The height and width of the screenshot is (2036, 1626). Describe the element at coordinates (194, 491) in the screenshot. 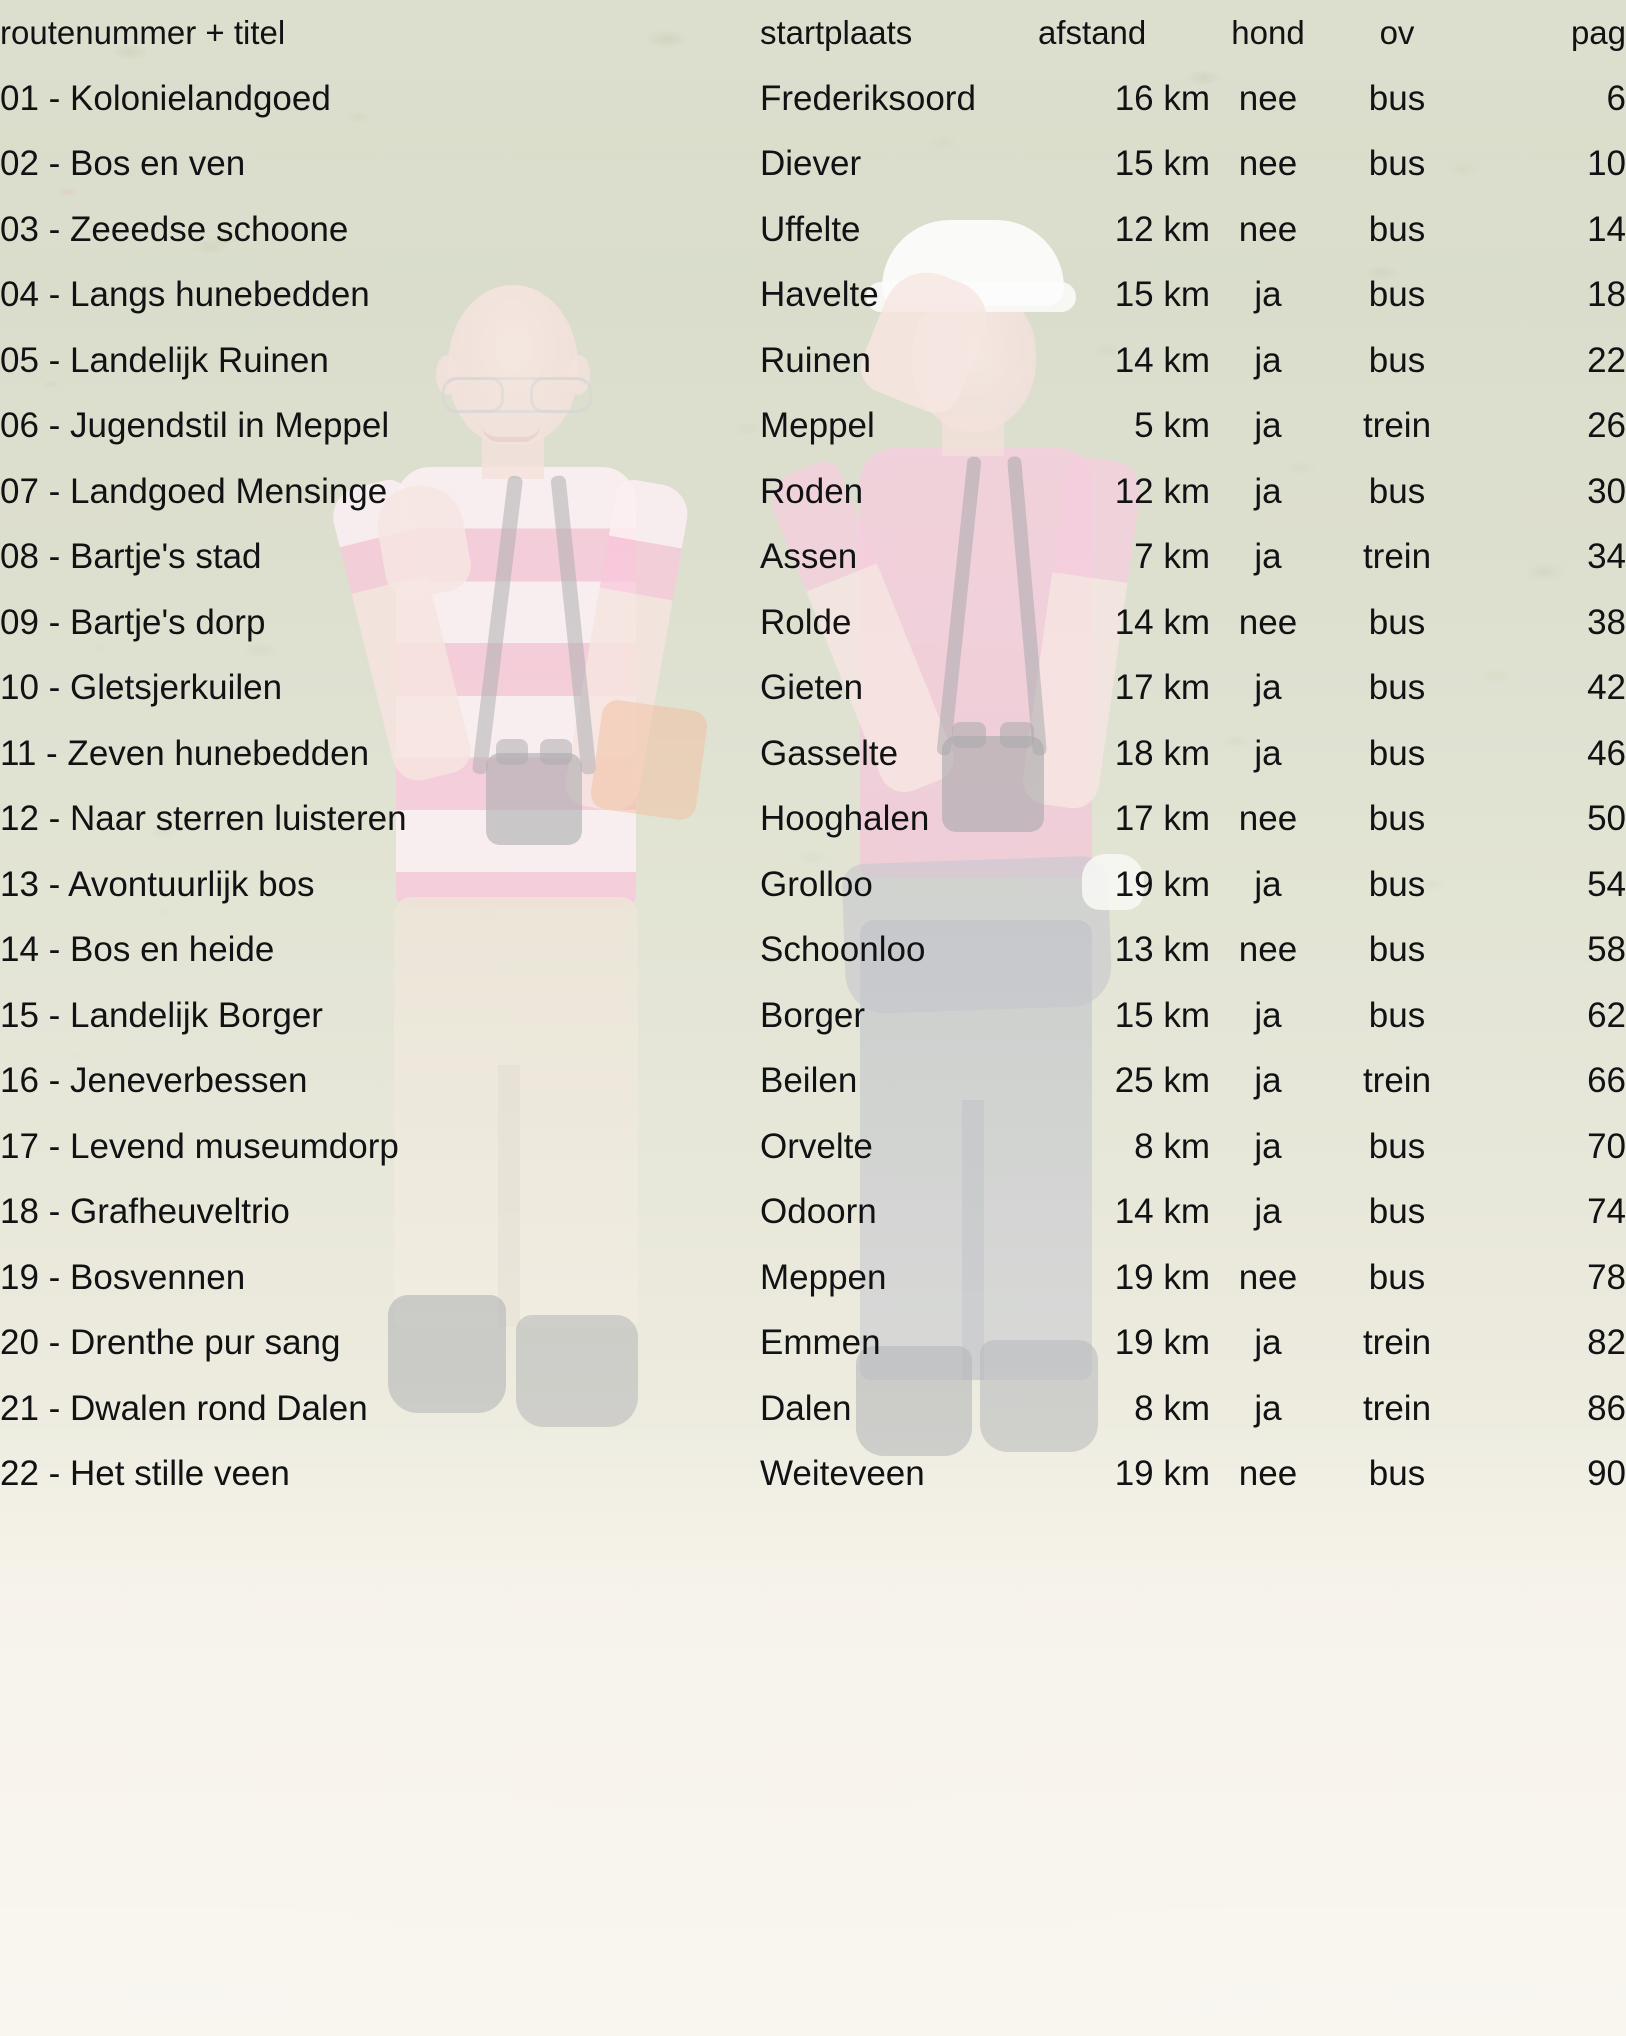

I see `route-title: 07 - Landgoed Mensinge` at that location.